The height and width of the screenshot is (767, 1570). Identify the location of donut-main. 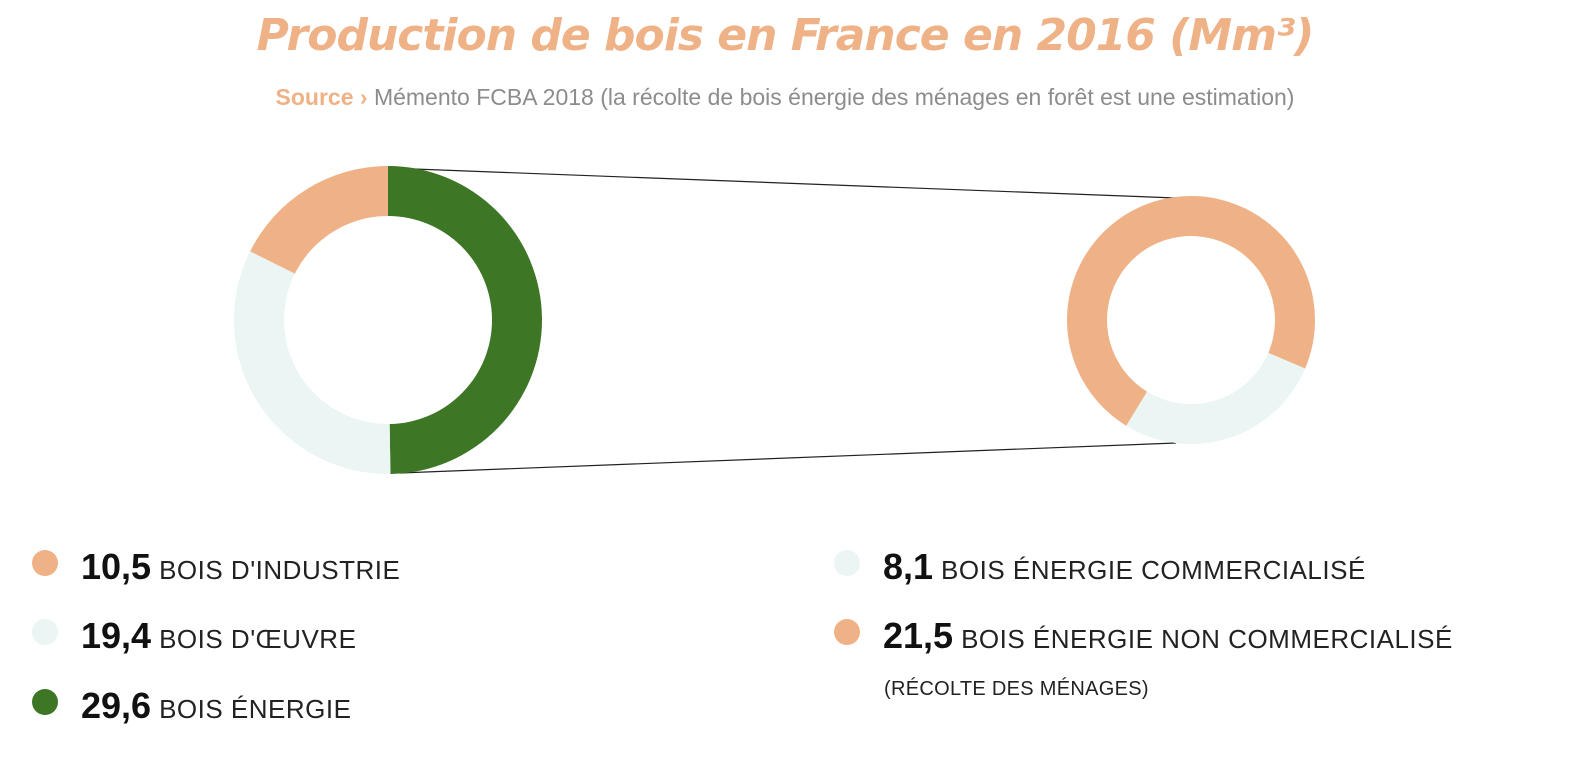
(388, 320).